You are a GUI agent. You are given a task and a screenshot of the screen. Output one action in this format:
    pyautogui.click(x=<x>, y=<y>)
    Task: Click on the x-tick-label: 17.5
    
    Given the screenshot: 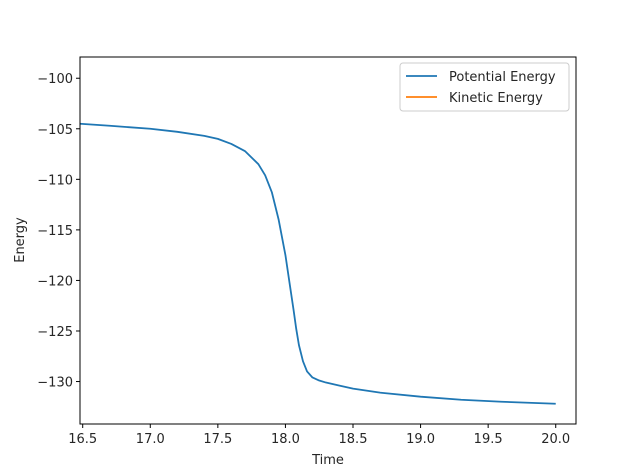 What is the action you would take?
    pyautogui.click(x=217, y=439)
    